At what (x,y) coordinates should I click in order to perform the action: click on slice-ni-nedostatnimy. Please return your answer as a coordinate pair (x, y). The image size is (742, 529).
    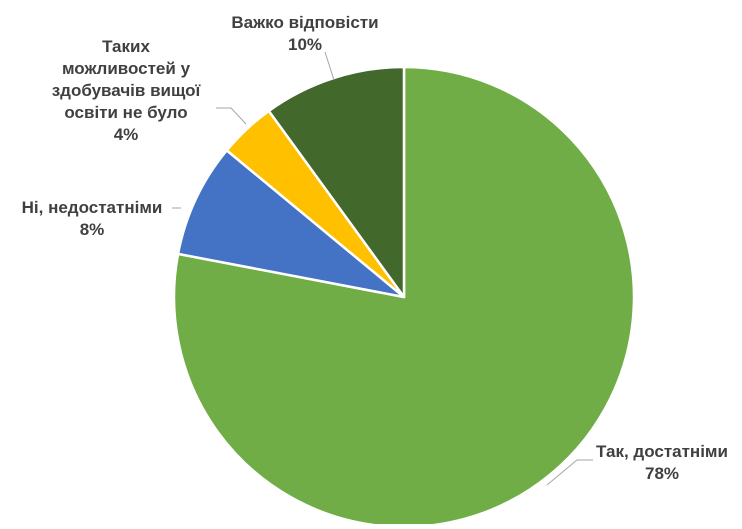
    Looking at the image, I should click on (291, 224).